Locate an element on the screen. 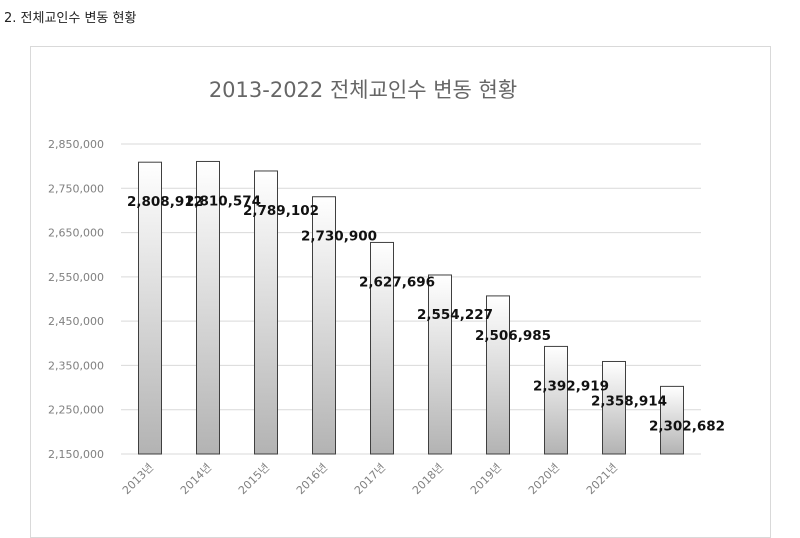  data-label: 2,554,227 is located at coordinates (455, 315).